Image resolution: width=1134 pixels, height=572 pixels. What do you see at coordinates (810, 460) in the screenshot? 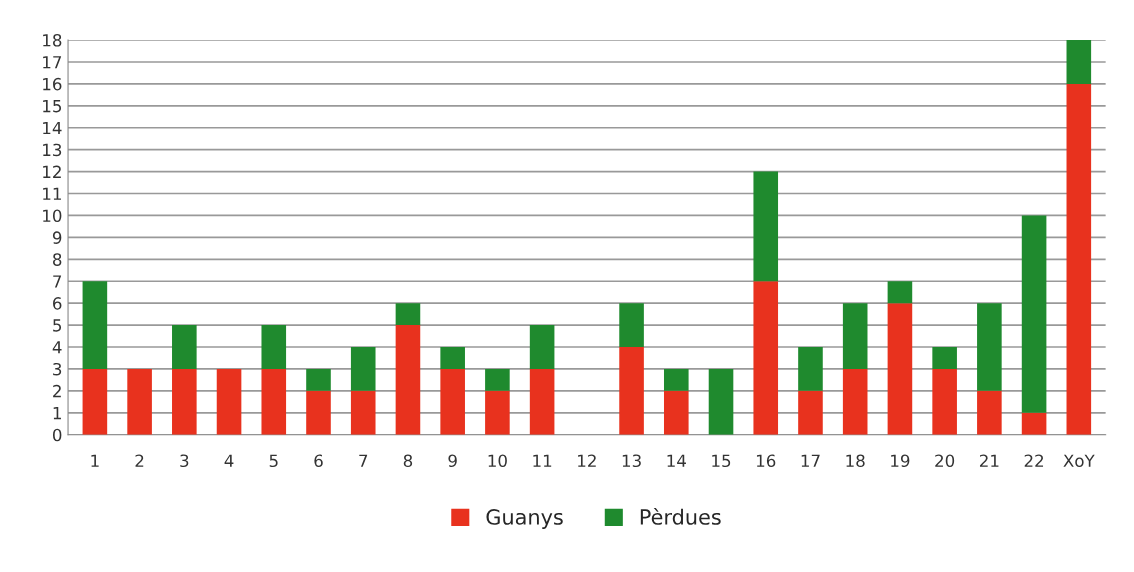
I see `x-tick-label: 17` at bounding box center [810, 460].